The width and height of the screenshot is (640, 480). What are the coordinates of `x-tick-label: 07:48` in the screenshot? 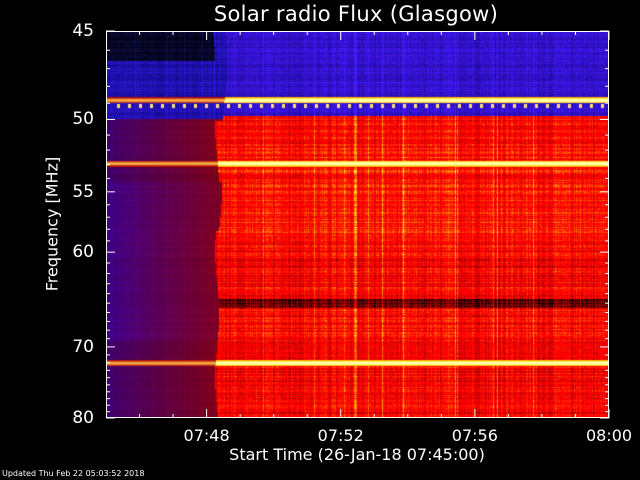 It's located at (206, 435).